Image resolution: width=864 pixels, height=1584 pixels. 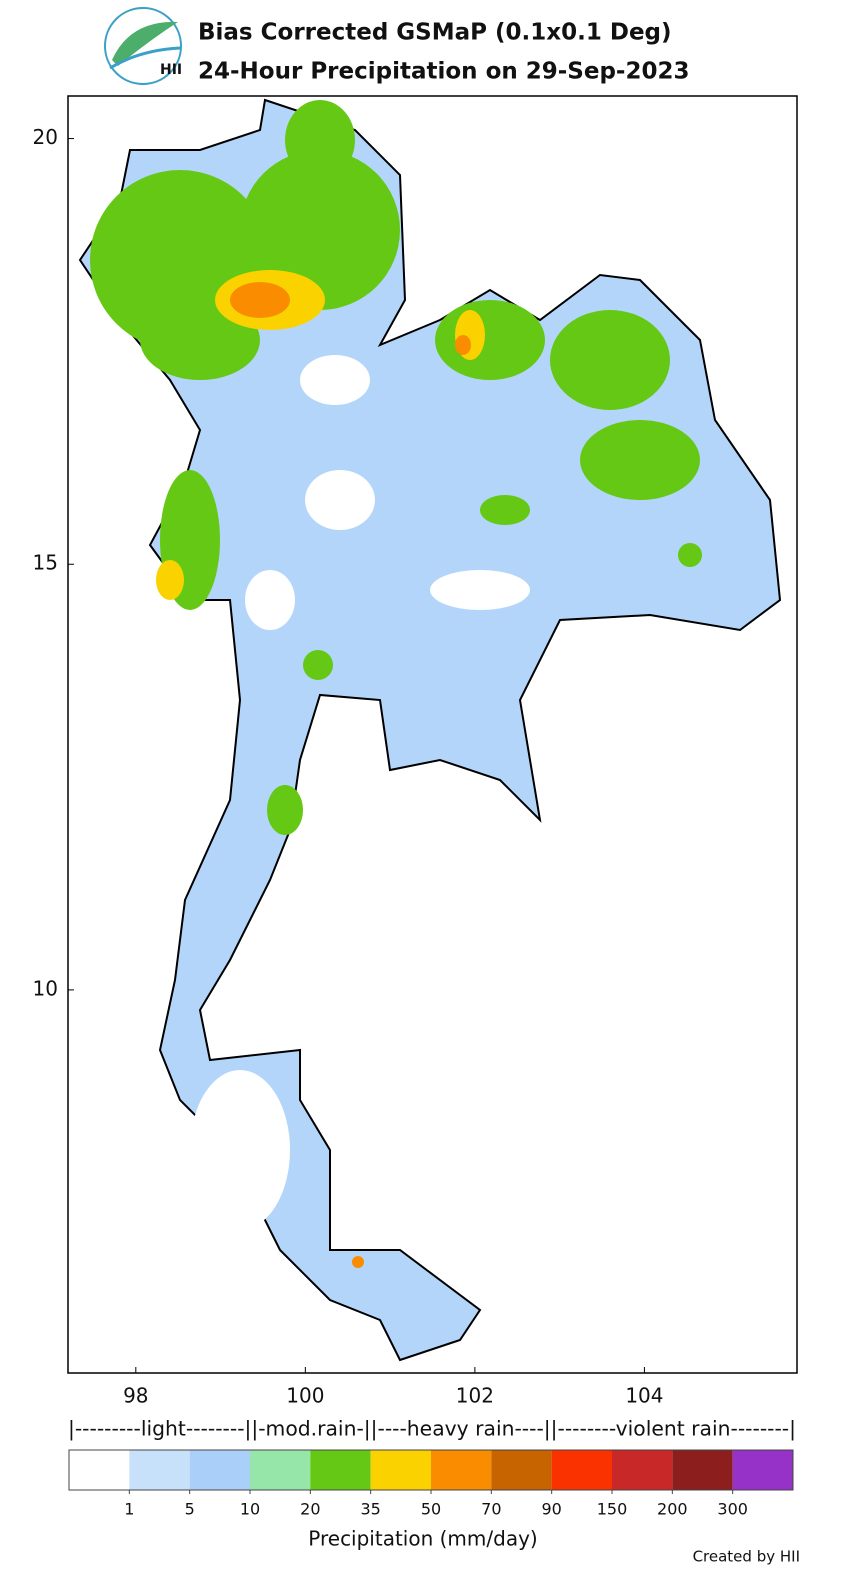 I want to click on colorbar-tick-label: 200, so click(x=672, y=1509).